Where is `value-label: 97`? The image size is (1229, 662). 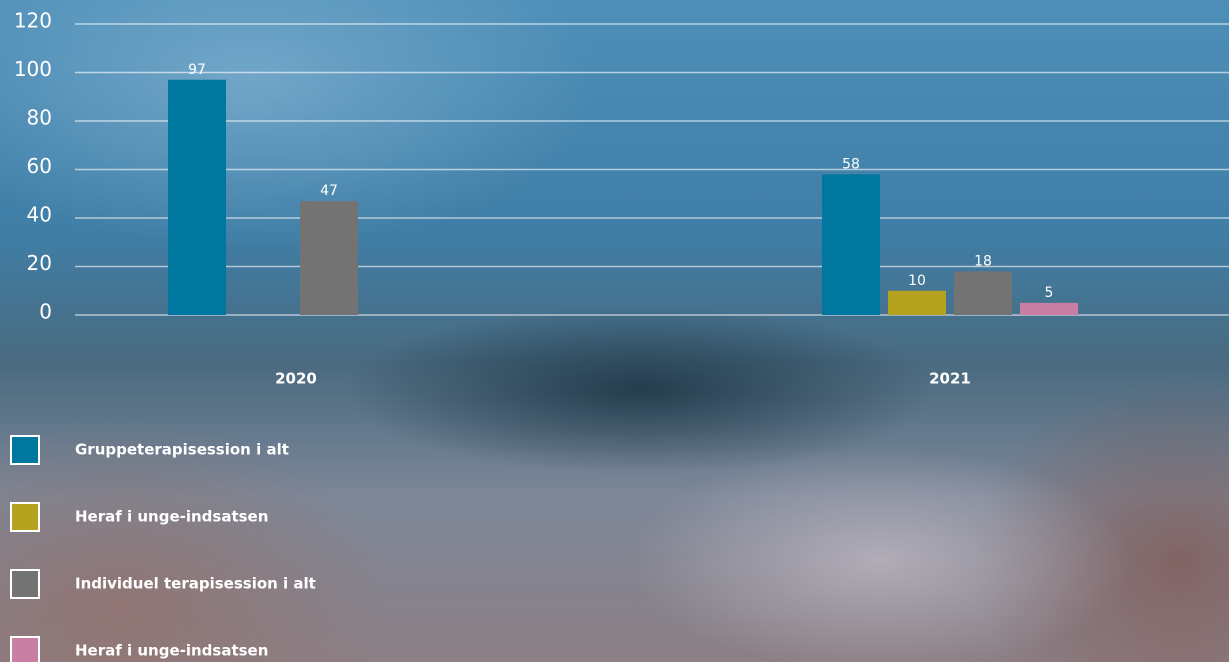 value-label: 97 is located at coordinates (197, 70).